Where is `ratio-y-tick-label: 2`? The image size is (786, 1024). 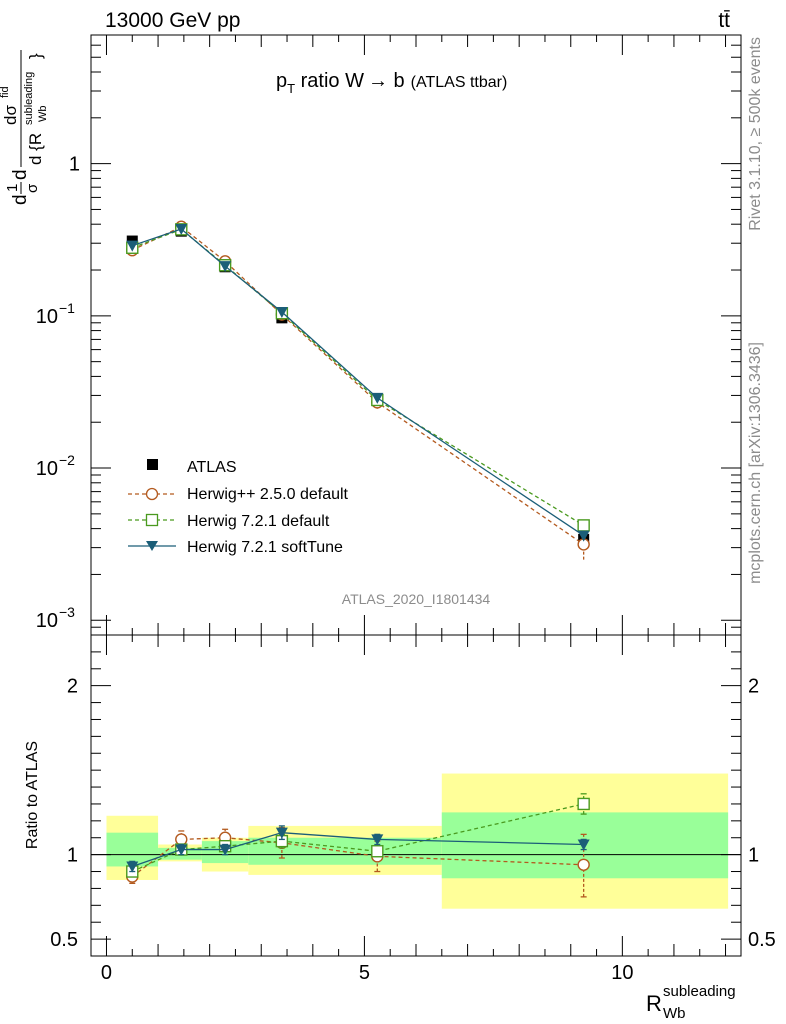 ratio-y-tick-label: 2 is located at coordinates (72, 687).